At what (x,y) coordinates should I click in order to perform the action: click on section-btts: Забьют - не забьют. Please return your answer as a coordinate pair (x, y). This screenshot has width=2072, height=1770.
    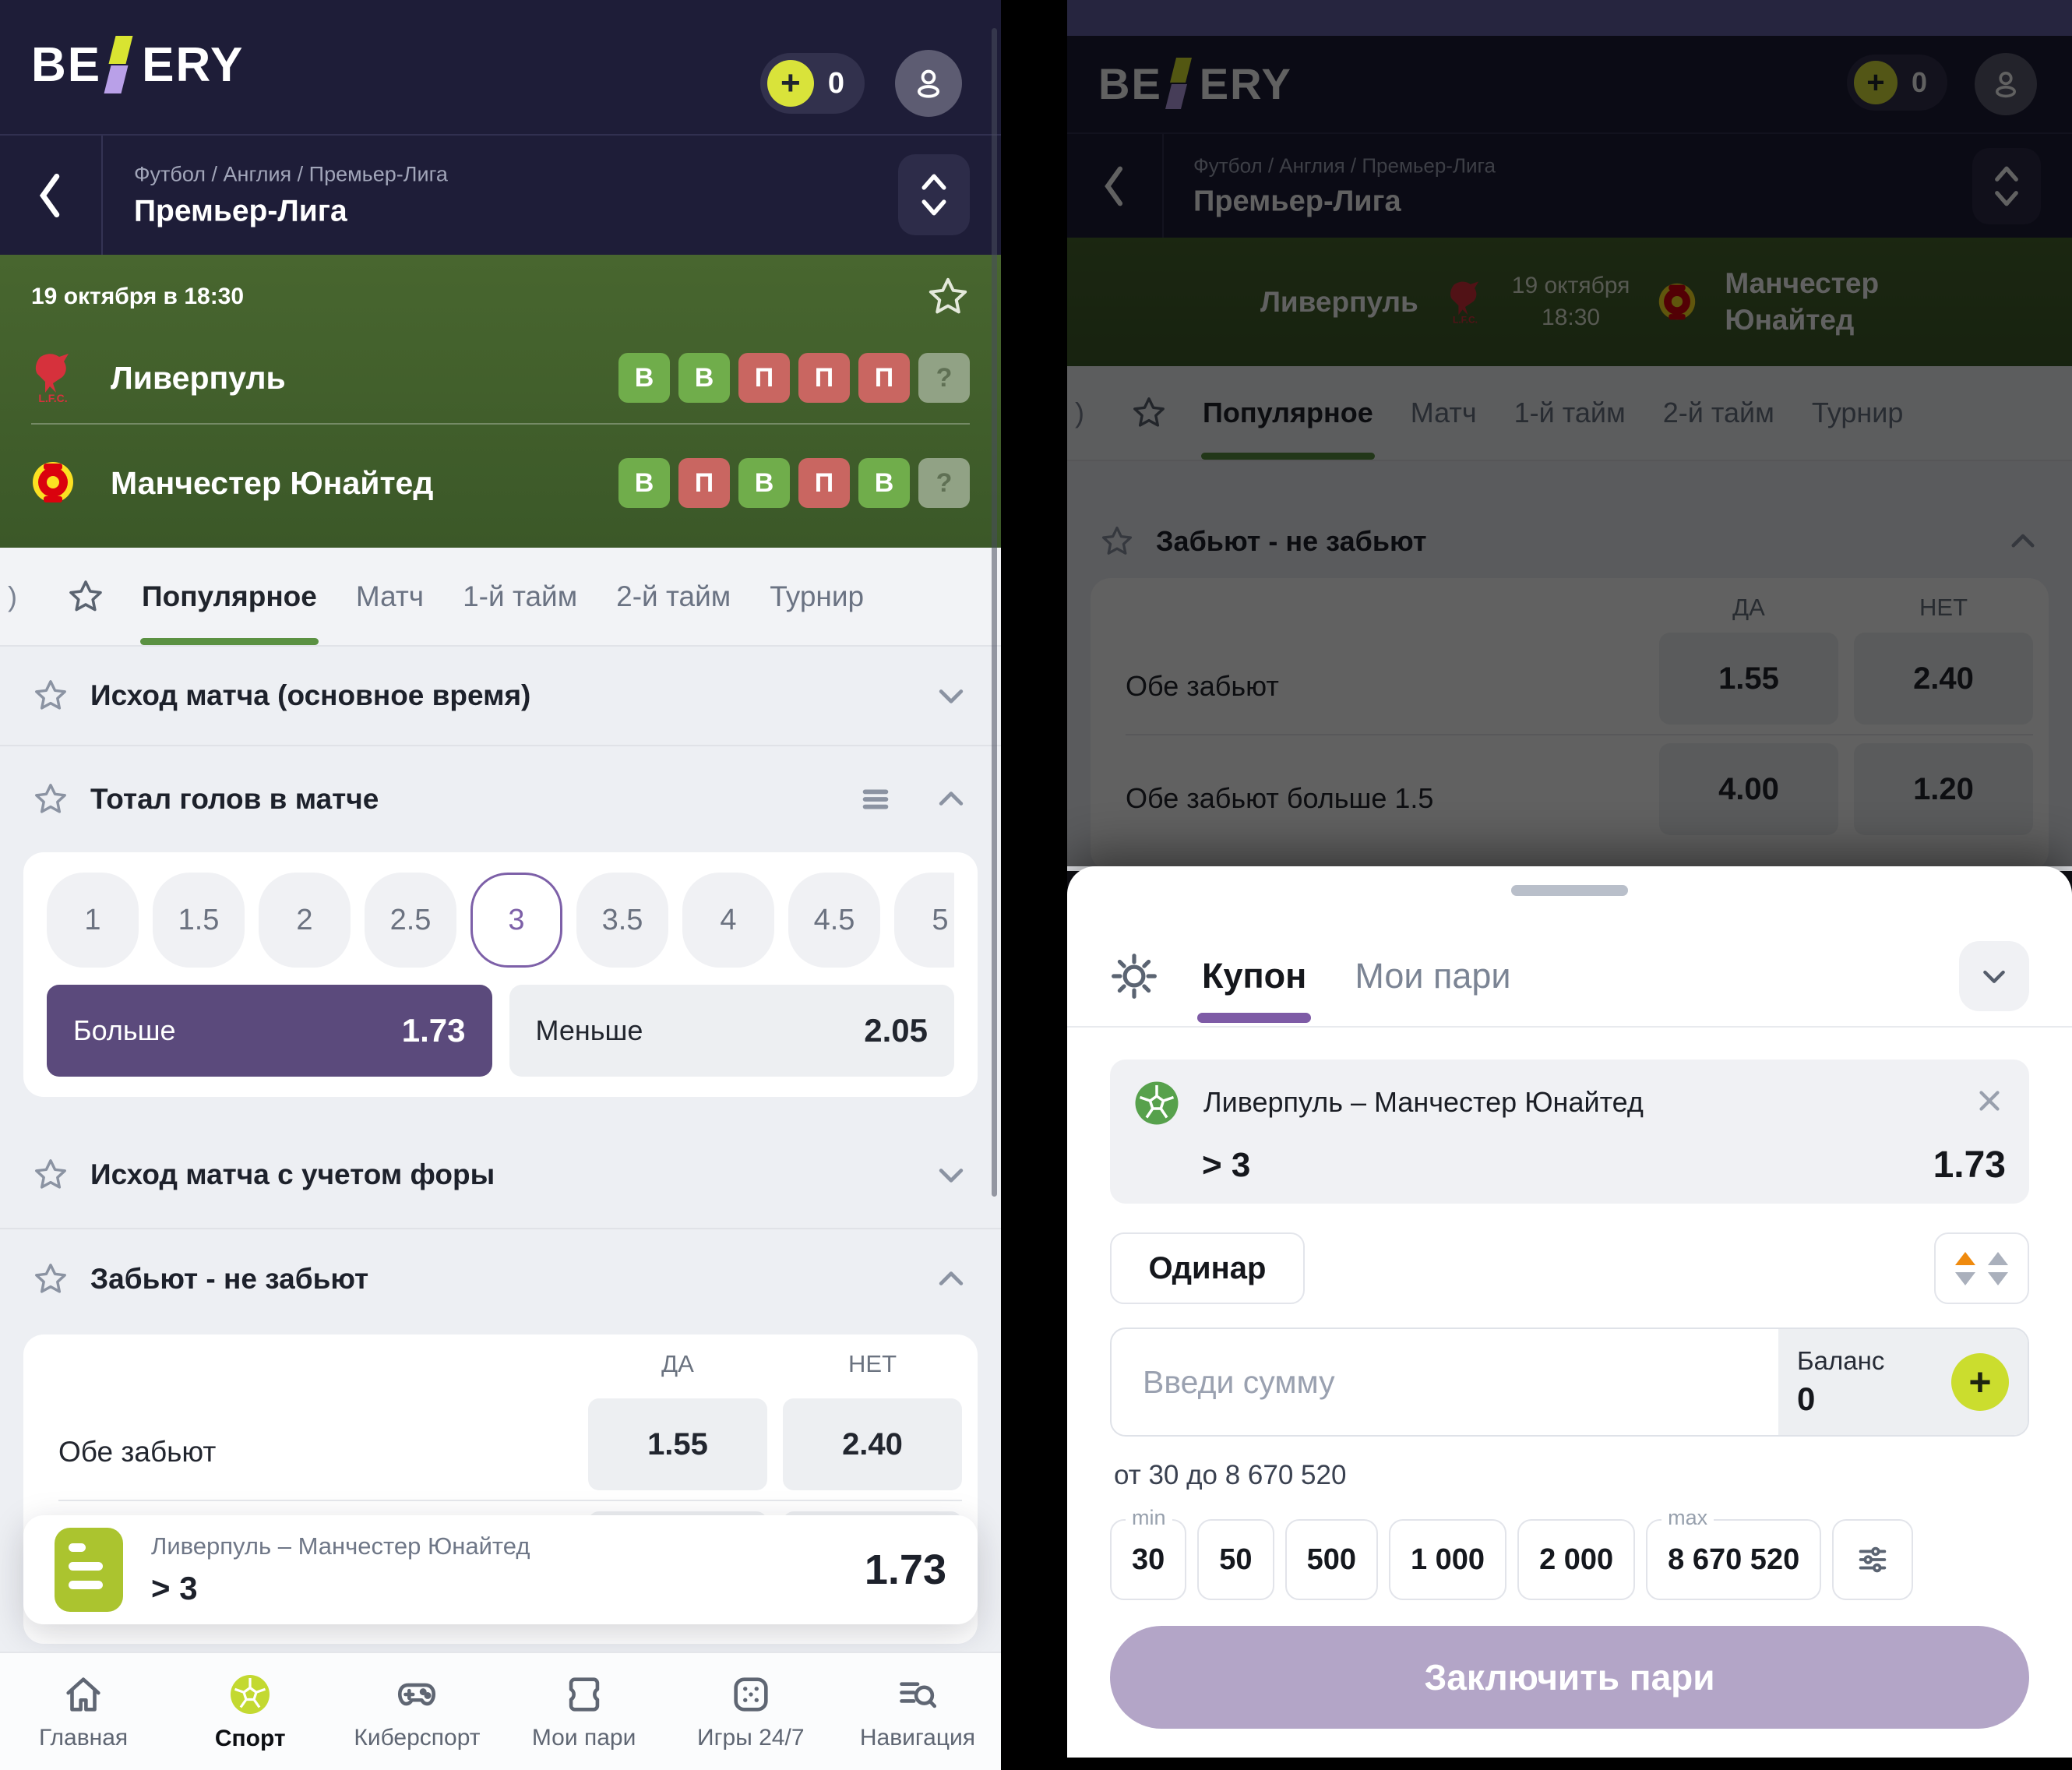
    Looking at the image, I should click on (500, 1279).